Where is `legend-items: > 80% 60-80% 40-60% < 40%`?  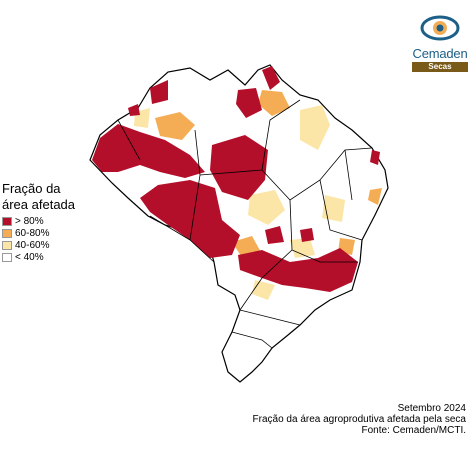
legend-items: > 80% 60-80% 40-60% < 40% is located at coordinates (50, 239).